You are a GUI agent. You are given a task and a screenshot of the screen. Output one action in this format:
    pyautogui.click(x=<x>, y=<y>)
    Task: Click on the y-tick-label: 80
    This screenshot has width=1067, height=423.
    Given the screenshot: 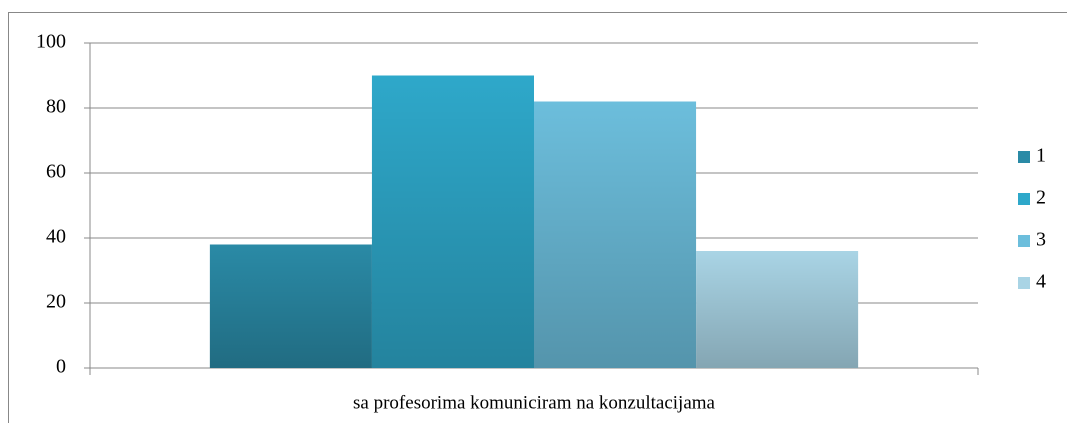 What is the action you would take?
    pyautogui.click(x=56, y=107)
    